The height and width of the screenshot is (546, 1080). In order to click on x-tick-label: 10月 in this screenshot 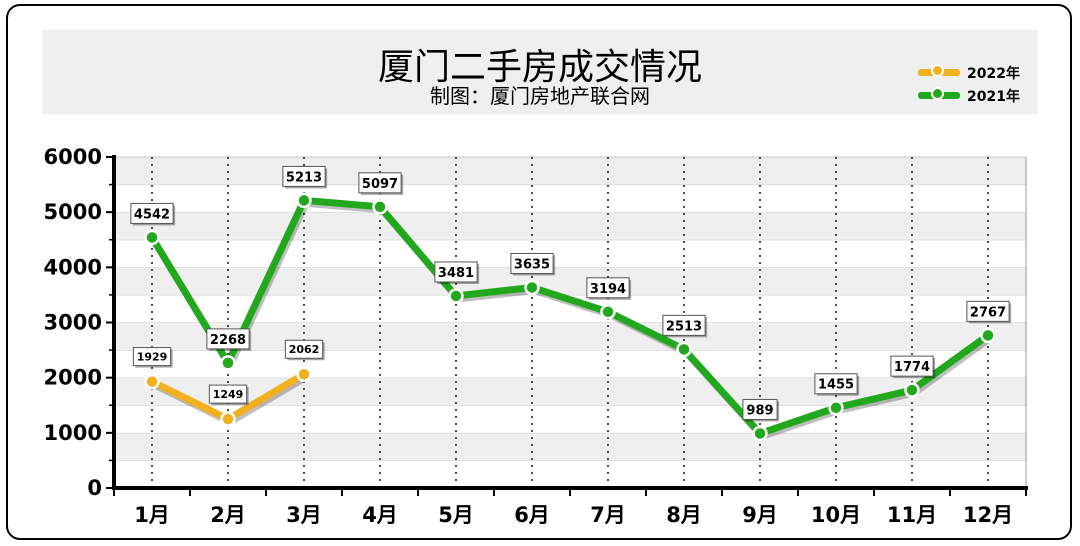, I will do `click(836, 515)`.